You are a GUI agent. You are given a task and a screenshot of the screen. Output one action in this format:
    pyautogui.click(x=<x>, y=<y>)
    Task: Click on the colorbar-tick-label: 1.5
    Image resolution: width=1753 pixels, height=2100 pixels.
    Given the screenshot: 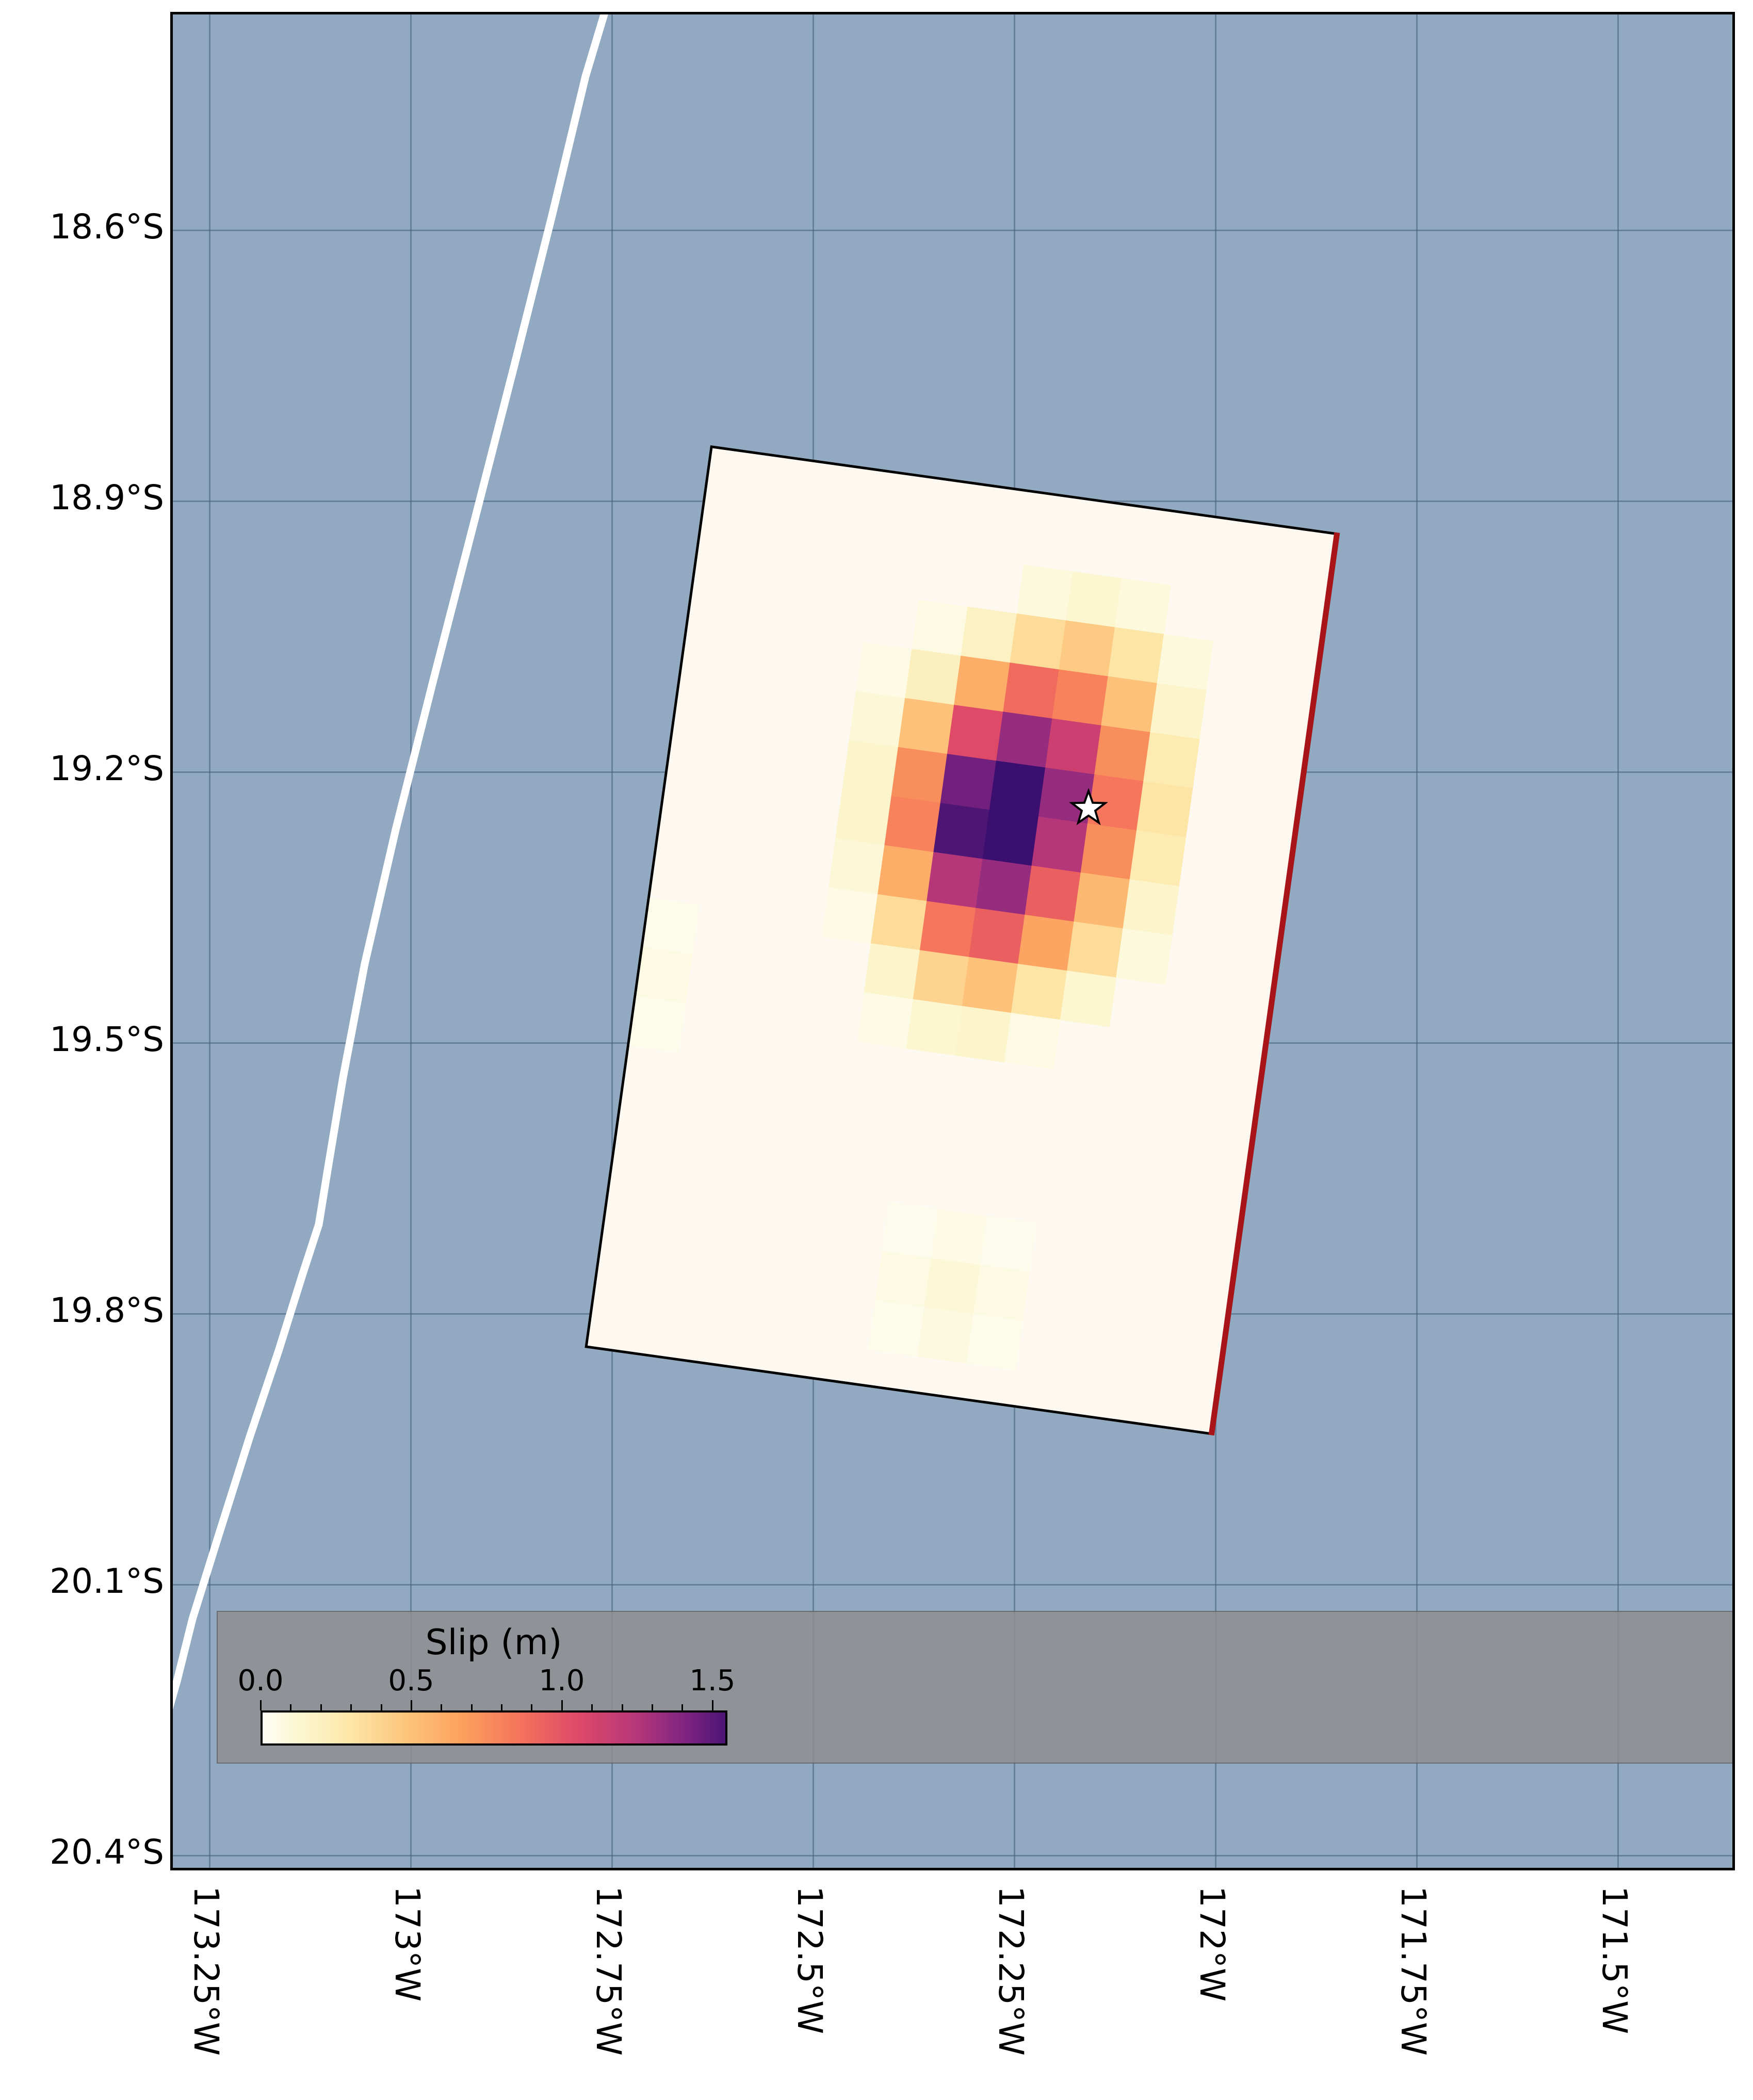 What is the action you would take?
    pyautogui.click(x=712, y=1681)
    